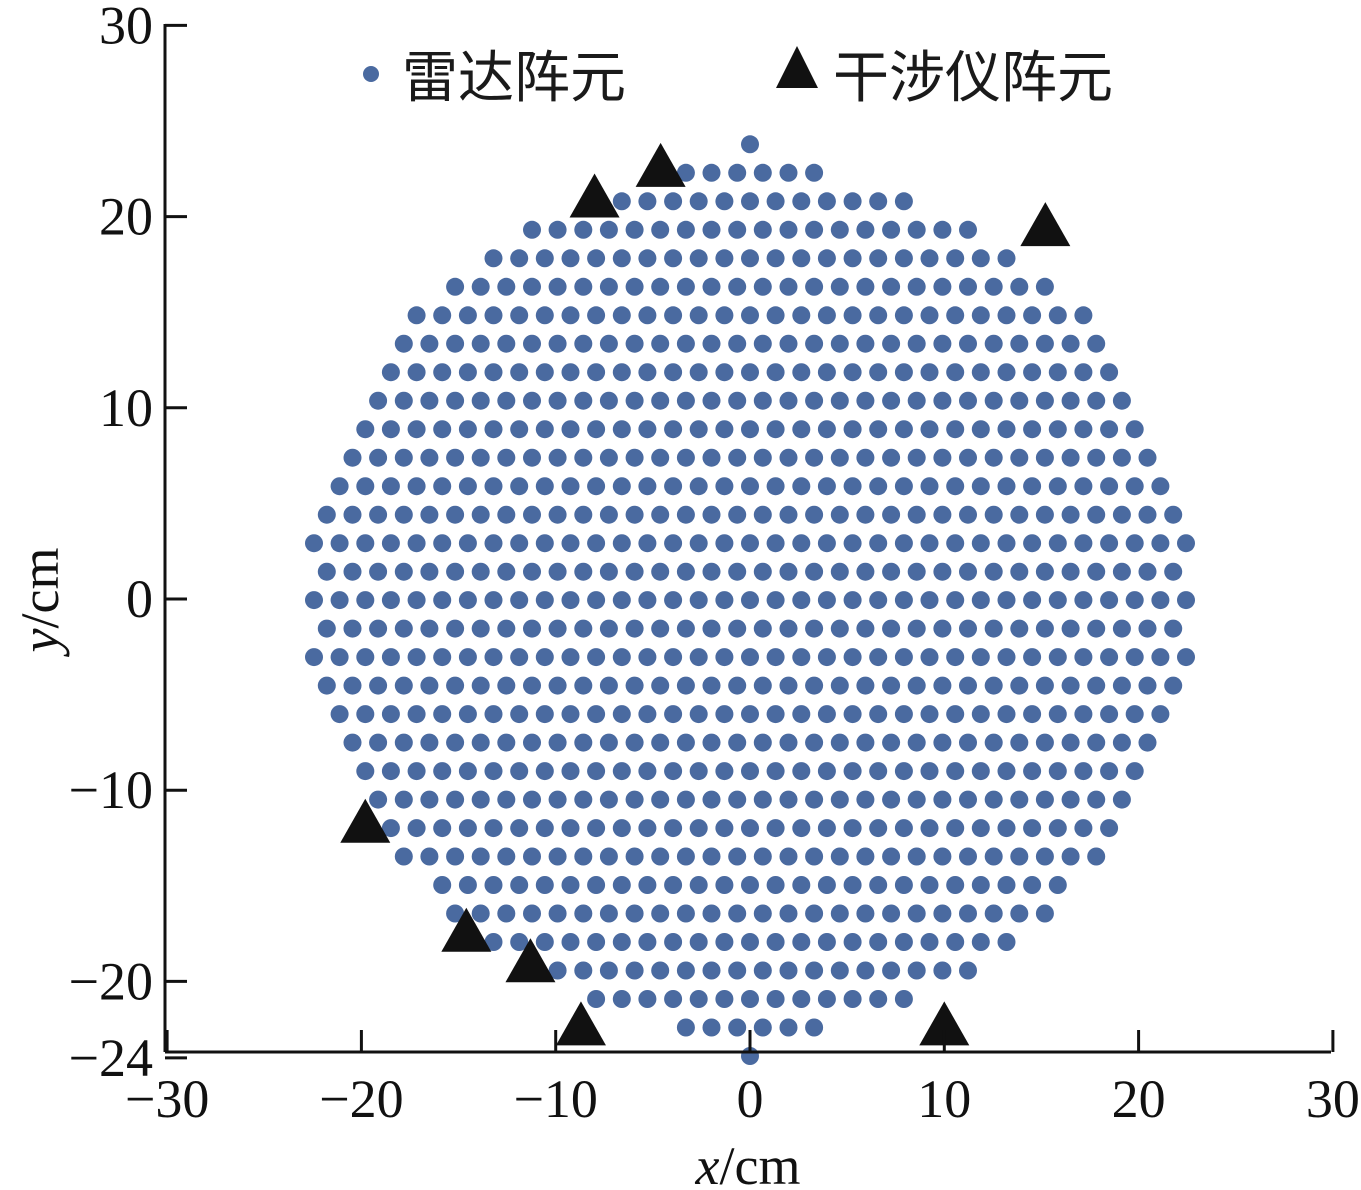 This screenshot has height=1190, width=1361. Describe the element at coordinates (139, 599) in the screenshot. I see `y-tick-label: 0` at that location.